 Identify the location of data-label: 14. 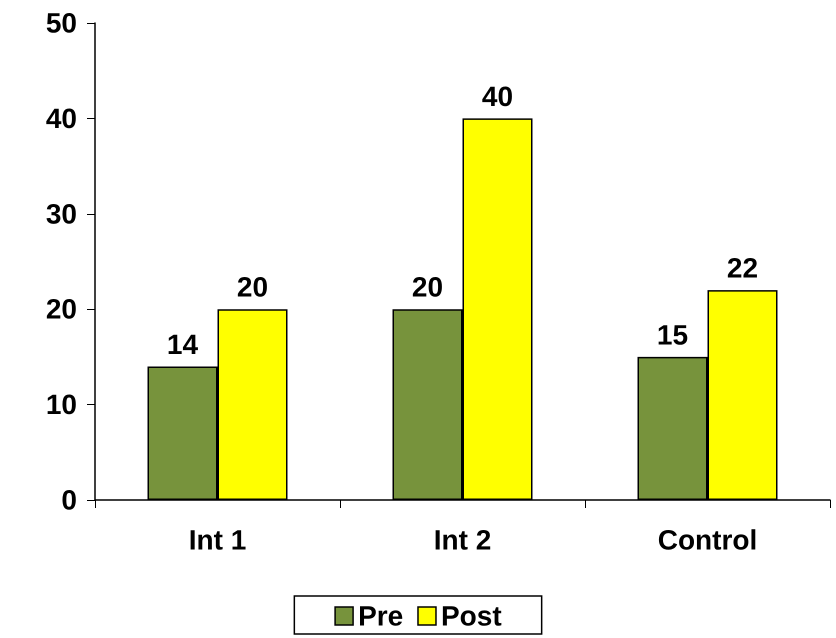
(182, 344).